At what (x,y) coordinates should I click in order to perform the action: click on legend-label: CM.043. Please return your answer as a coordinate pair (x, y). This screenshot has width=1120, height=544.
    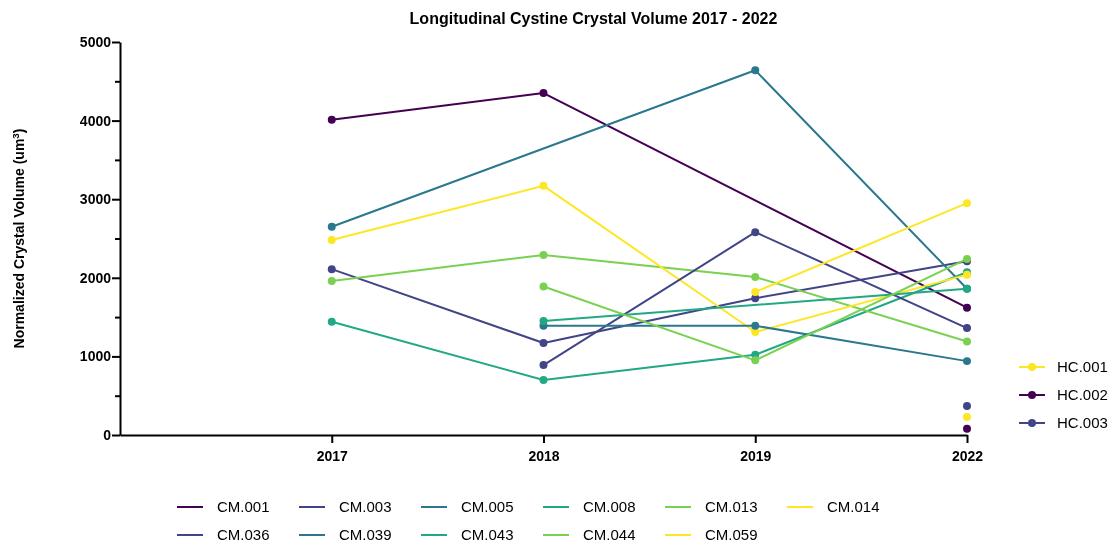
    Looking at the image, I should click on (487, 534).